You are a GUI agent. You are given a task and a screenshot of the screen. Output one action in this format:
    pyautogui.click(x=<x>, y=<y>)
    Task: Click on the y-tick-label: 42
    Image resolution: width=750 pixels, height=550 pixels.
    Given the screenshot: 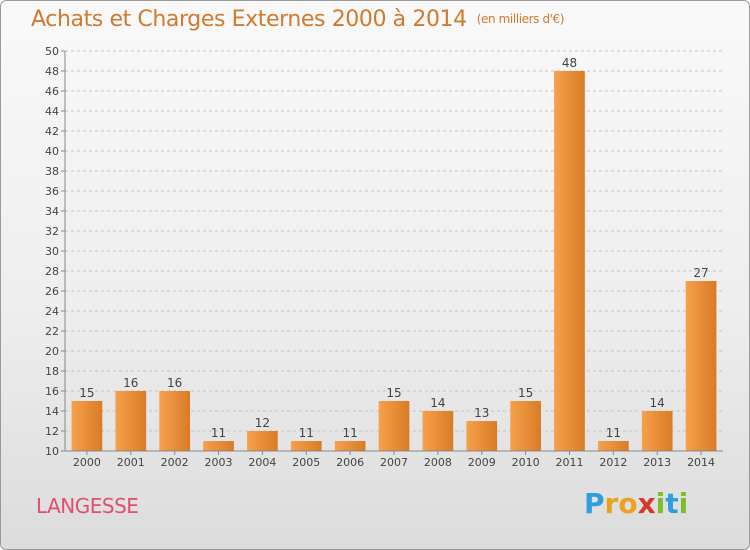 What is the action you would take?
    pyautogui.click(x=52, y=131)
    